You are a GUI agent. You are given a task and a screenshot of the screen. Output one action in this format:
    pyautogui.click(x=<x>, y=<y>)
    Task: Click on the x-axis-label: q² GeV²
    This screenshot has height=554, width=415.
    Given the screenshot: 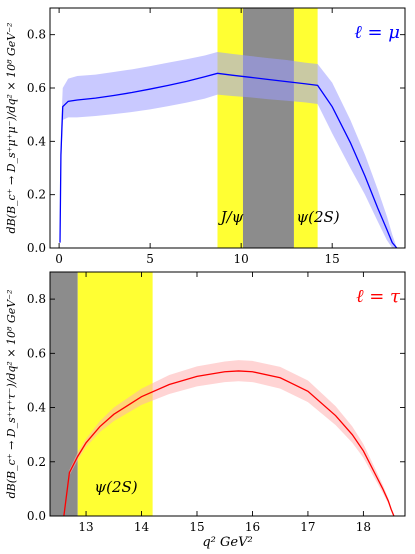 What is the action you would take?
    pyautogui.click(x=227, y=542)
    